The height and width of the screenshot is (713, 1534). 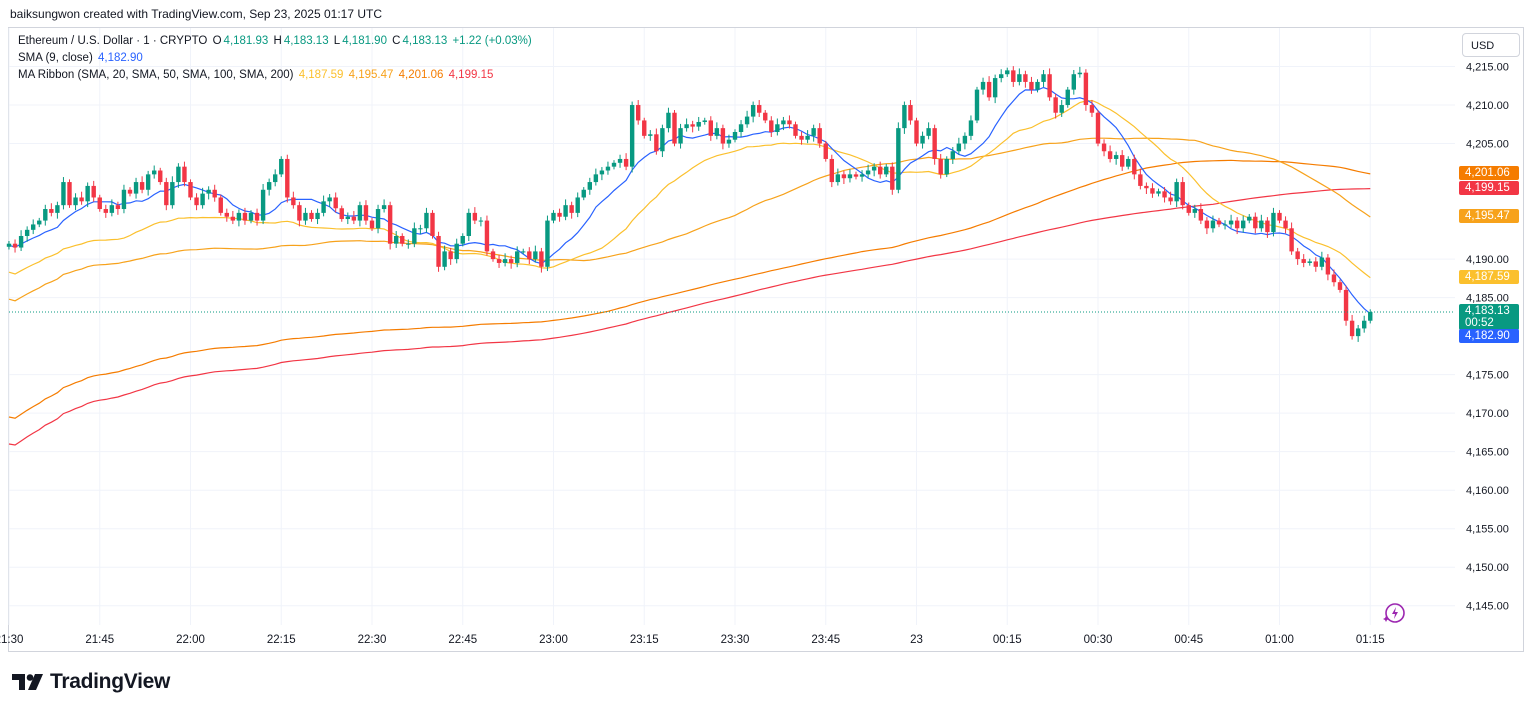 I want to click on price-tag: 4,199.15, so click(x=1489, y=187).